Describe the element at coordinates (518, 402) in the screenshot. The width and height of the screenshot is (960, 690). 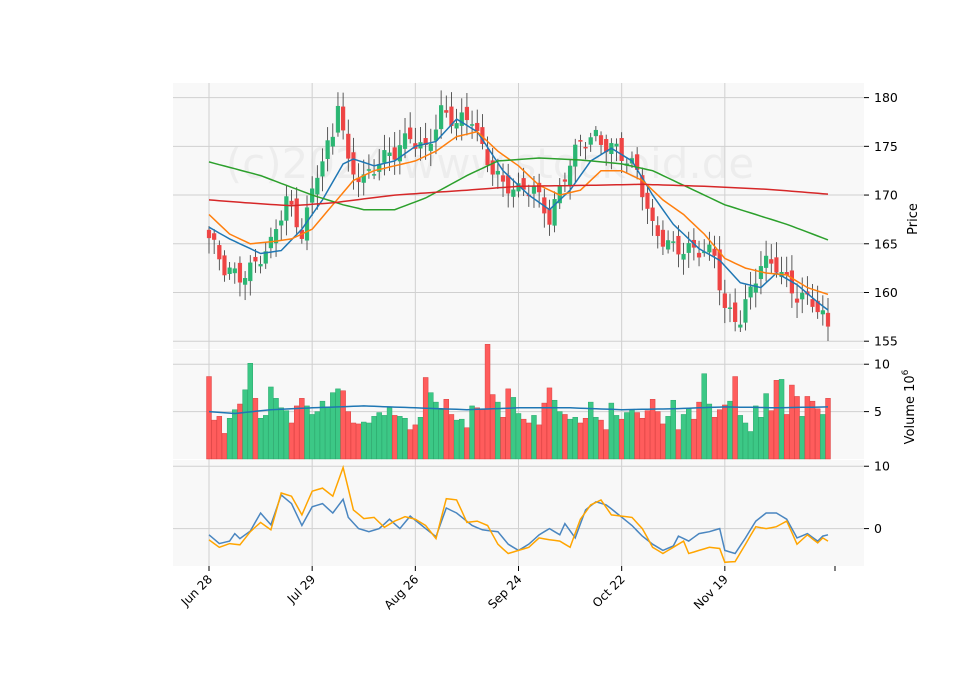
I see `volume-bars` at that location.